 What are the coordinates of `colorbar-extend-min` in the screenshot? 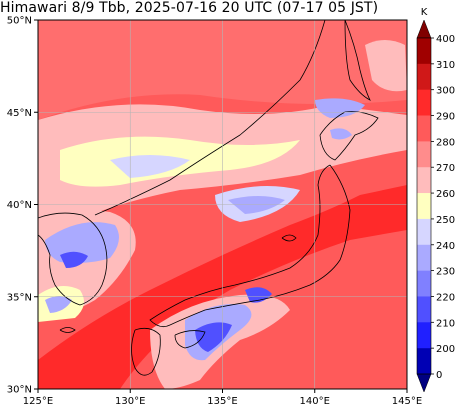 It's located at (424, 383).